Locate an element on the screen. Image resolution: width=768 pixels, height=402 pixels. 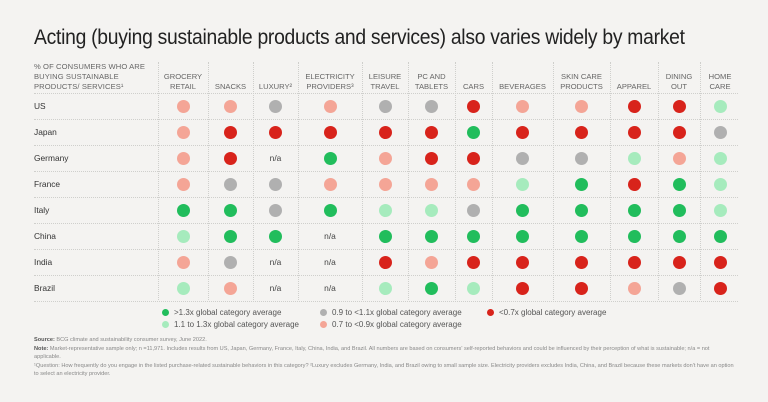
legend-label: <0.7x global category average is located at coordinates (553, 312).